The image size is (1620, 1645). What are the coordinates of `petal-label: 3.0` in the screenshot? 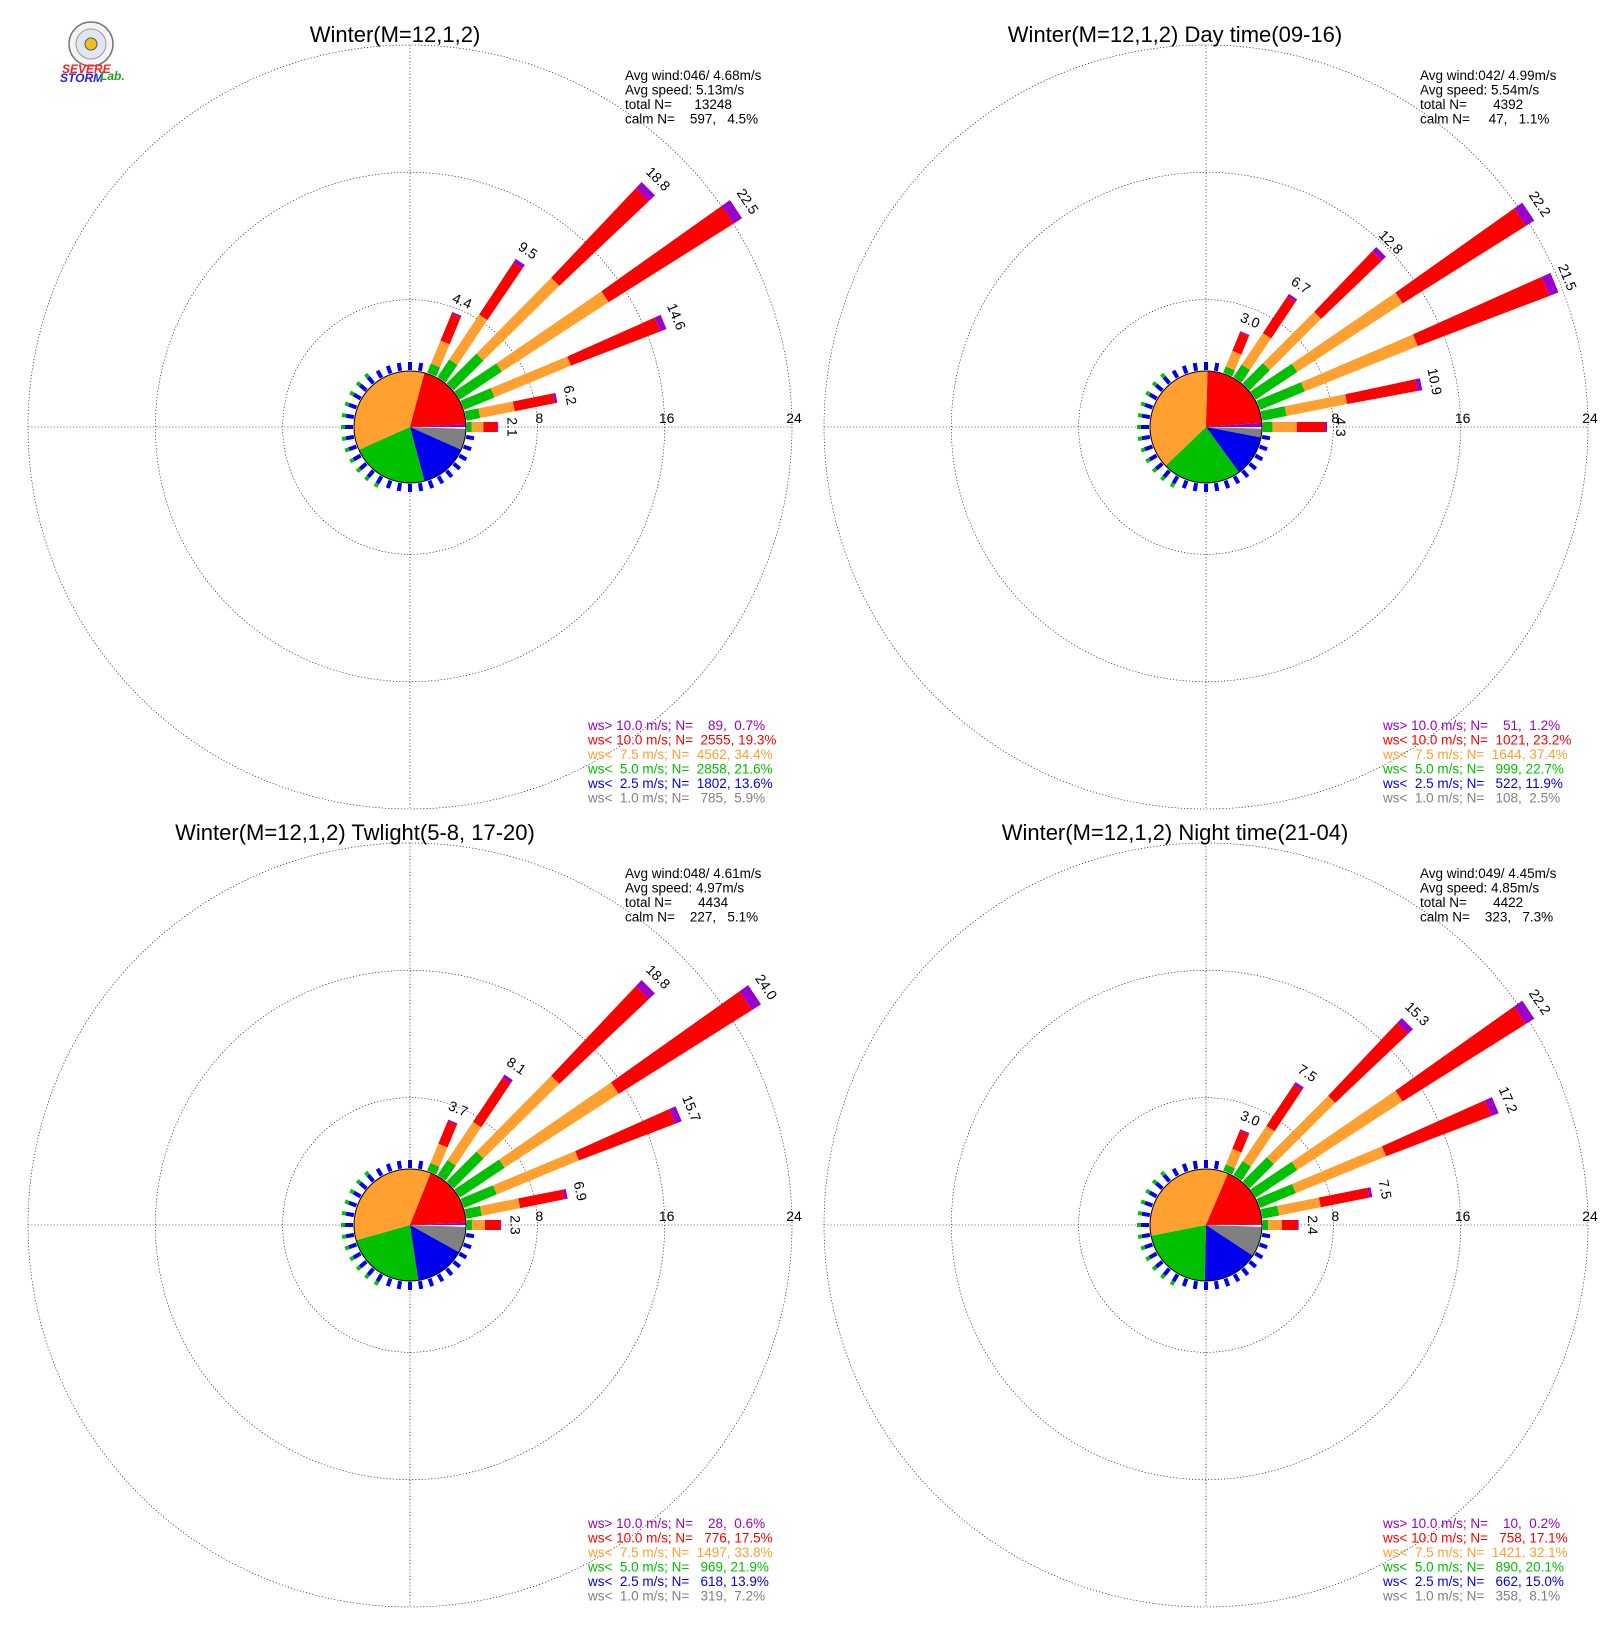 It's located at (1250, 1118).